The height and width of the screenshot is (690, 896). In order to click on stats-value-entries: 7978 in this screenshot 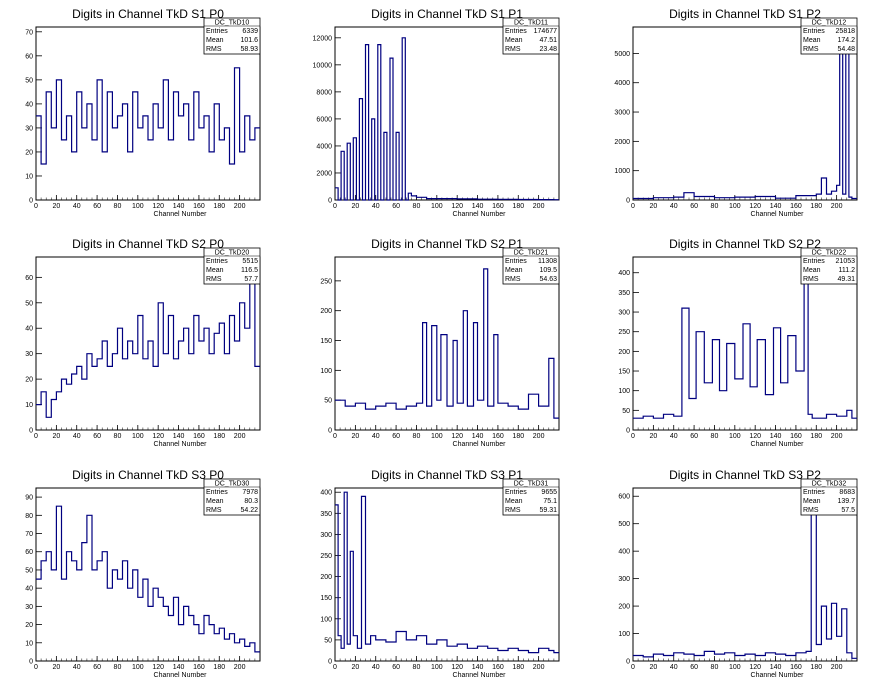, I will do `click(250, 492)`.